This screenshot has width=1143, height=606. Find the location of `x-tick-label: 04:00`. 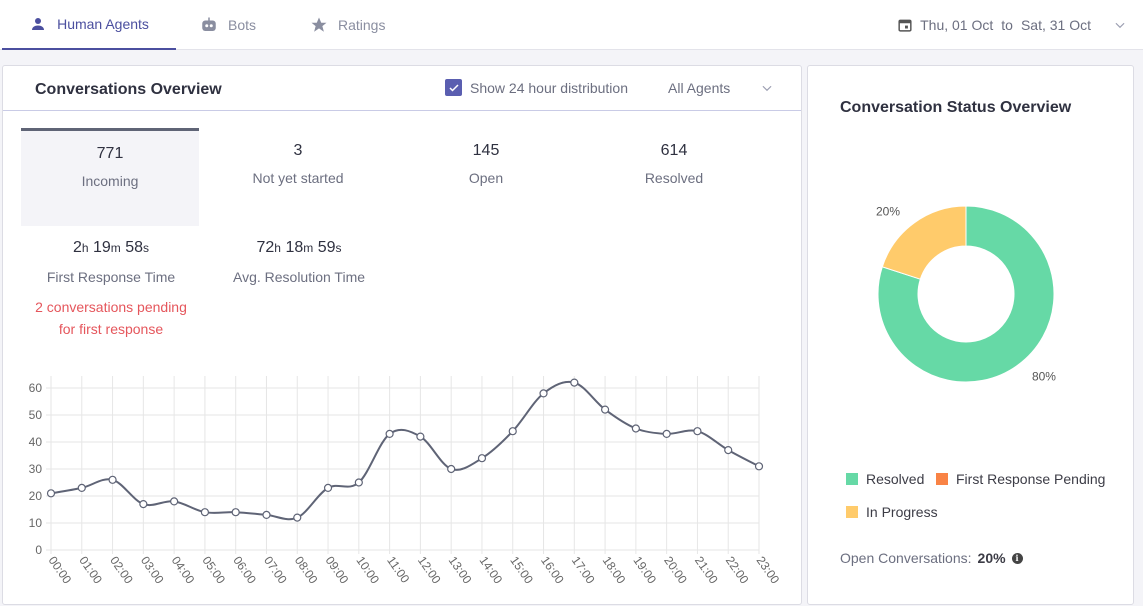

x-tick-label: 04:00 is located at coordinates (183, 570).